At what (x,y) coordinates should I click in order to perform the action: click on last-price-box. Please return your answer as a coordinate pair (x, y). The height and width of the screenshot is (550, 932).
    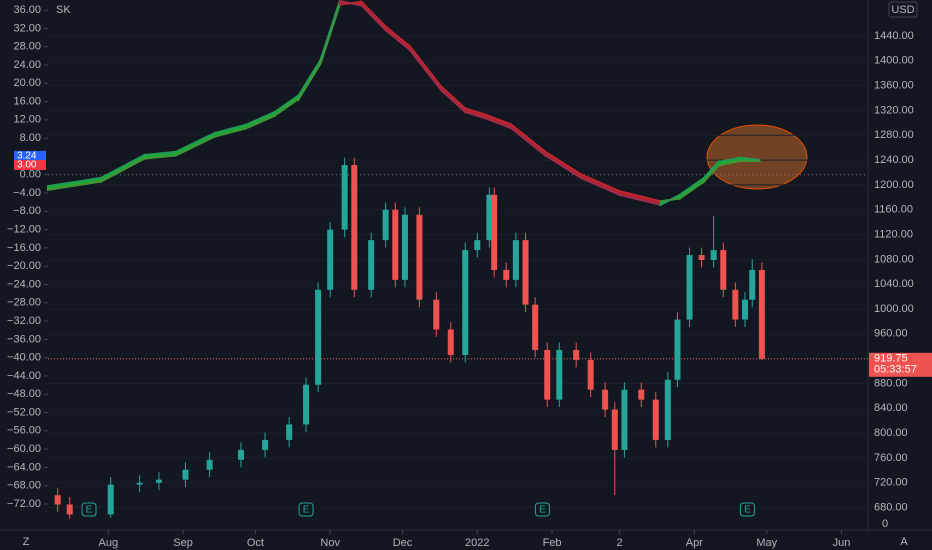
    Looking at the image, I should click on (900, 364).